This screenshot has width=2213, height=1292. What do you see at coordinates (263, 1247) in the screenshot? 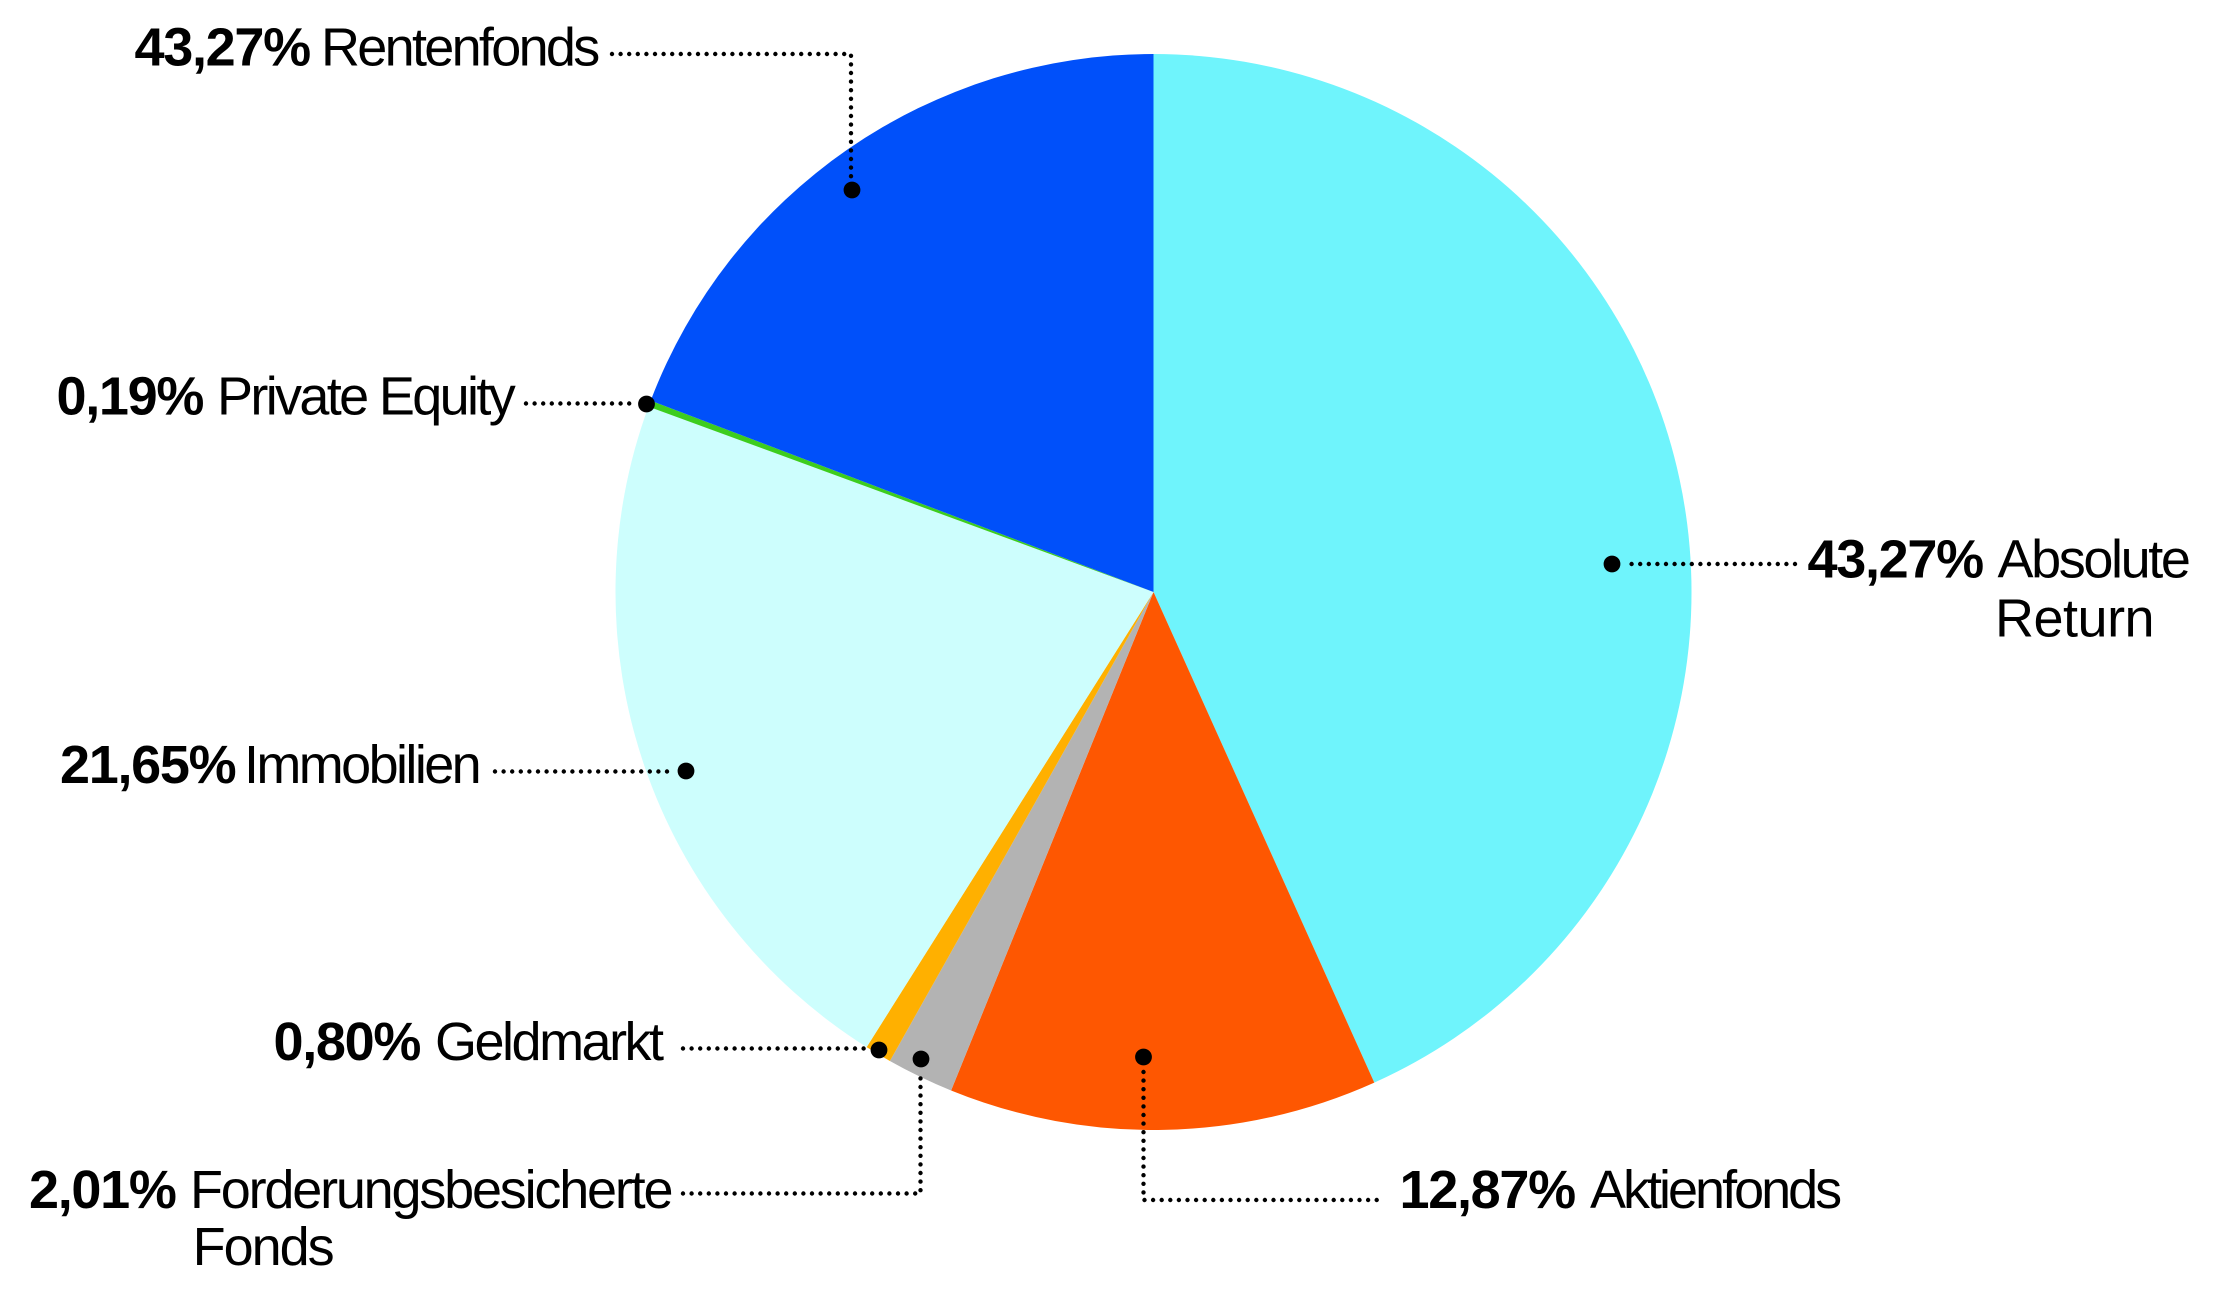
I see `svg-text: Fonds` at bounding box center [263, 1247].